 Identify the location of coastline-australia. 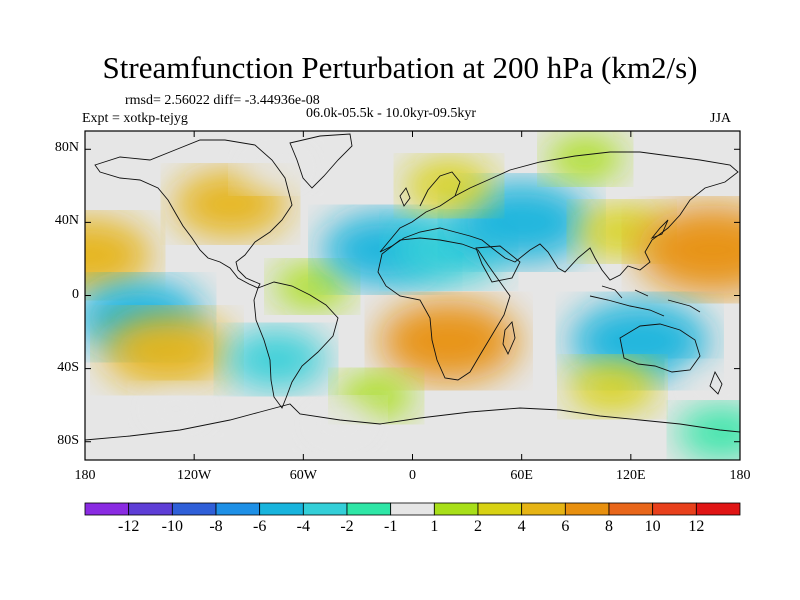
(660, 348).